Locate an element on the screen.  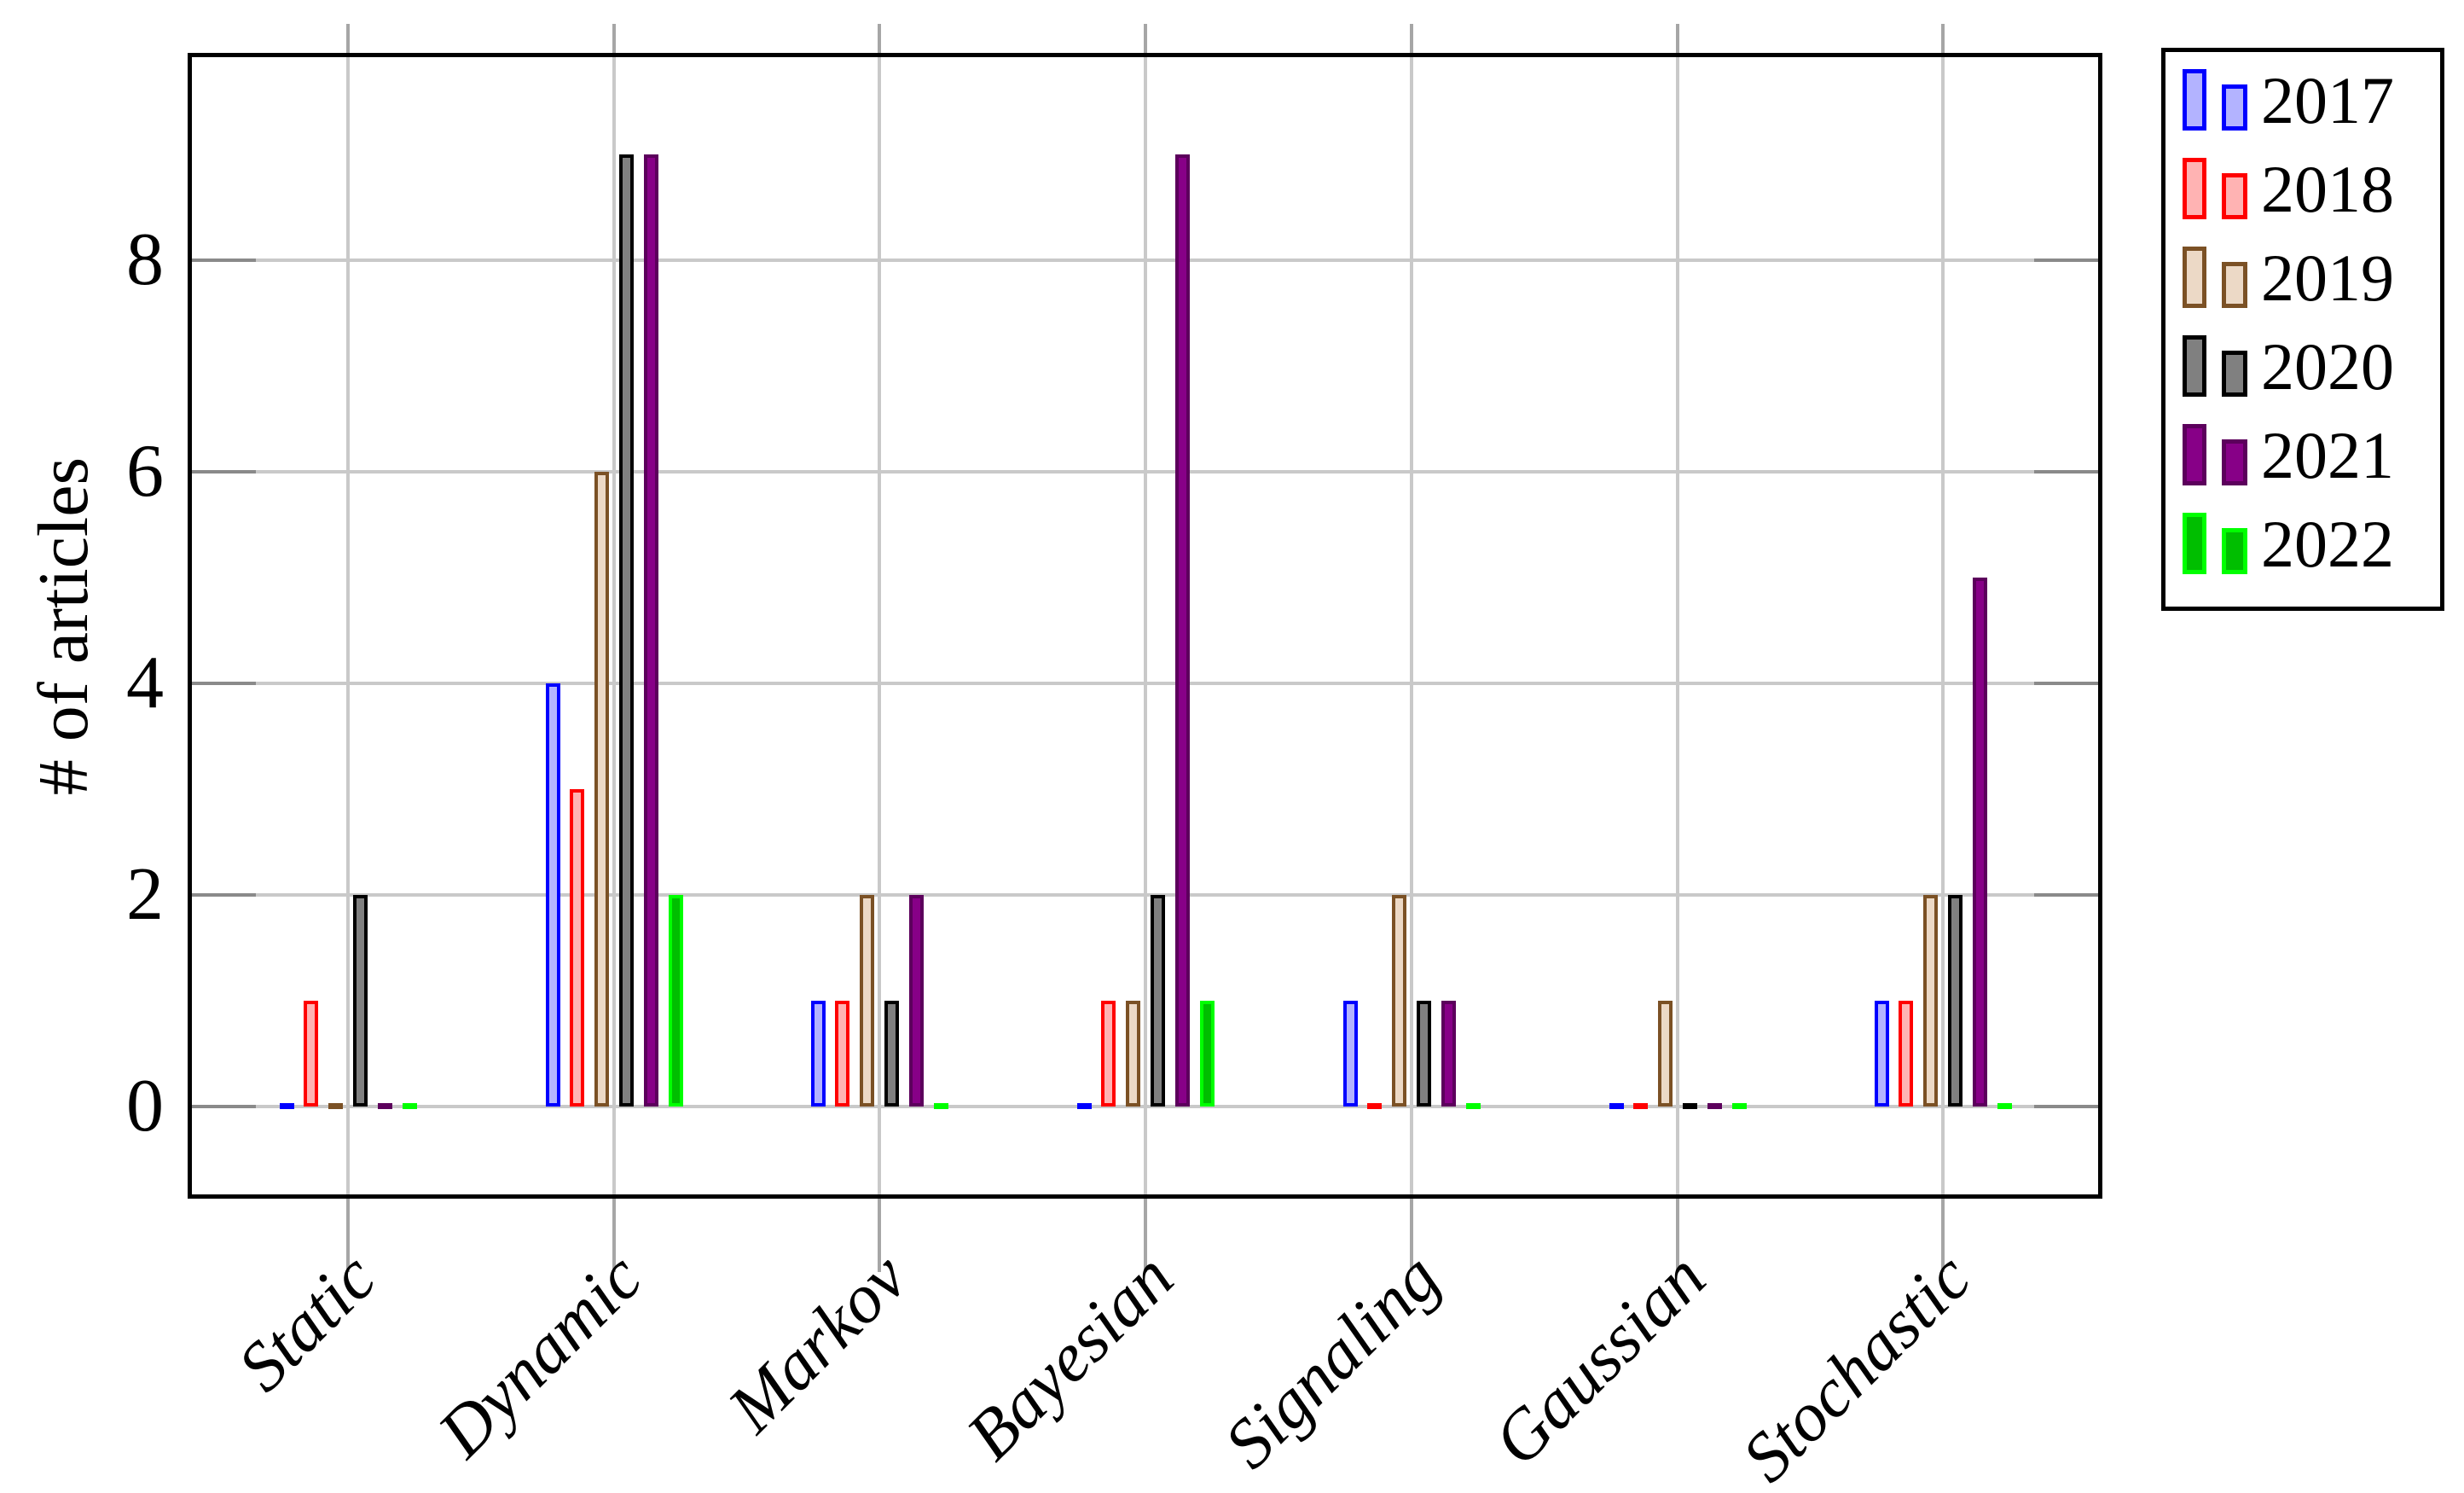
bar-gaussian-2018-zero is located at coordinates (1640, 1106).